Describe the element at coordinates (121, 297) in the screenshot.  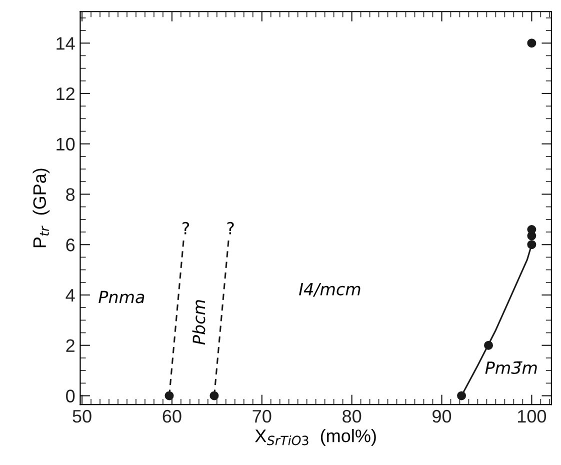
I see `annotation: Pnma` at that location.